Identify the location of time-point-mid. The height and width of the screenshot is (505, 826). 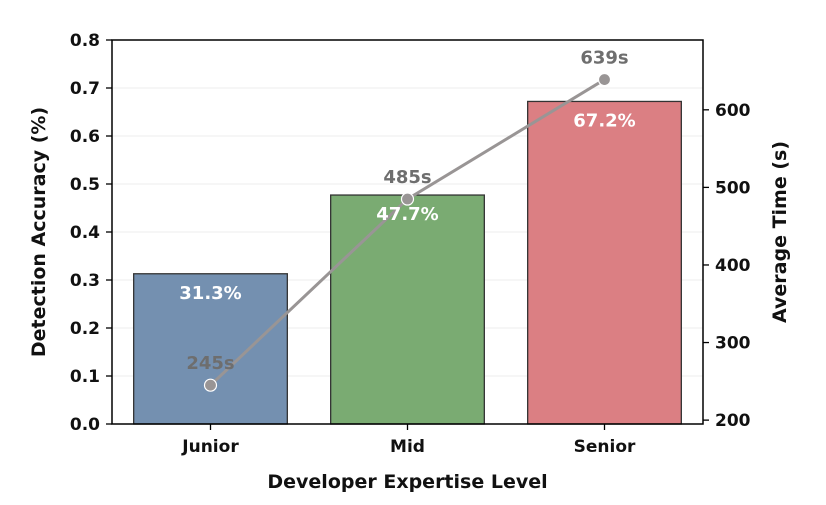
(407, 199).